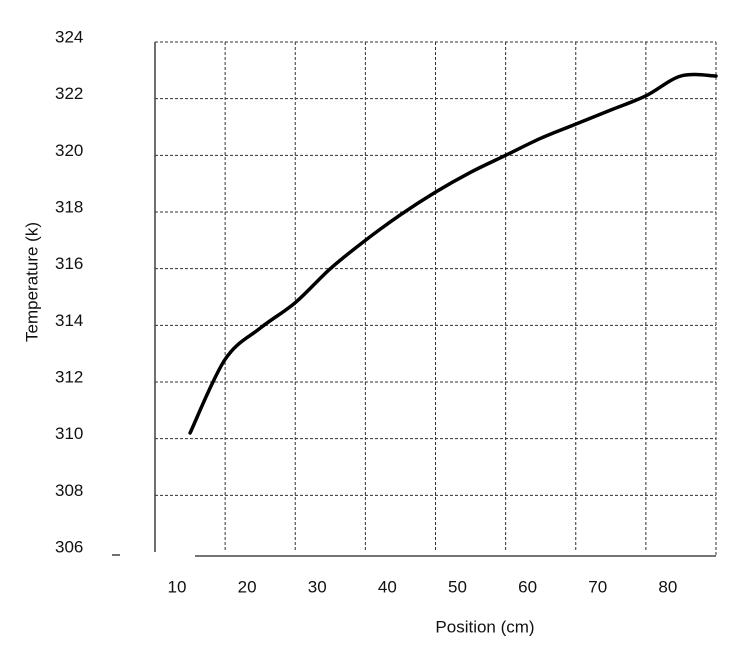  Describe the element at coordinates (69, 93) in the screenshot. I see `y-tick-label: 322` at that location.